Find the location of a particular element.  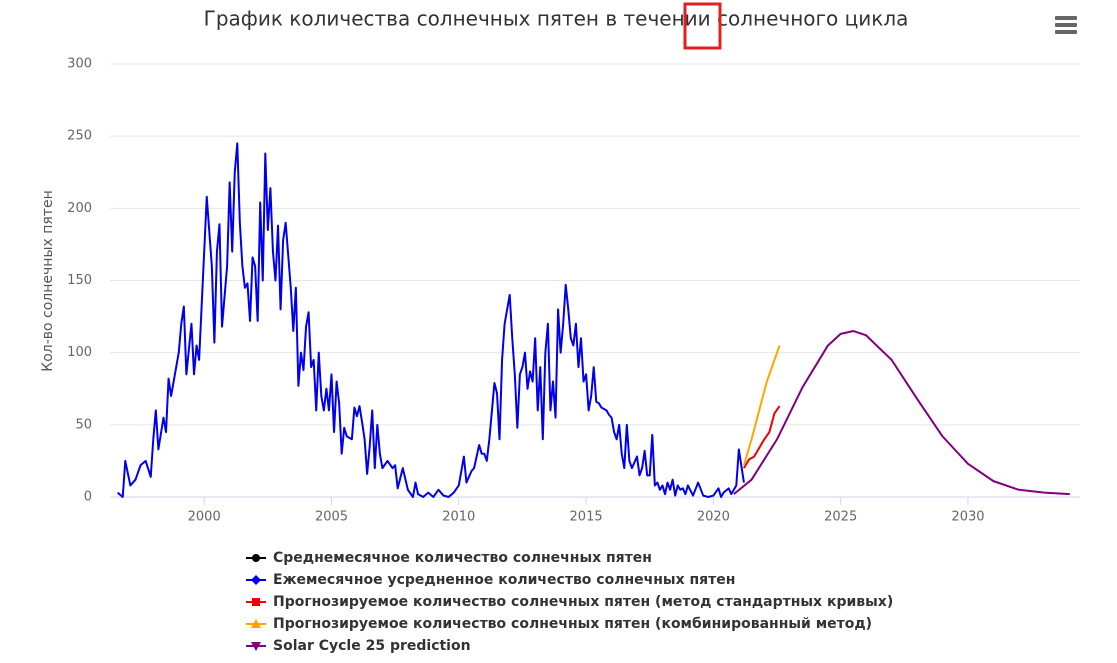

x-tick-label: 2025 is located at coordinates (840, 517).